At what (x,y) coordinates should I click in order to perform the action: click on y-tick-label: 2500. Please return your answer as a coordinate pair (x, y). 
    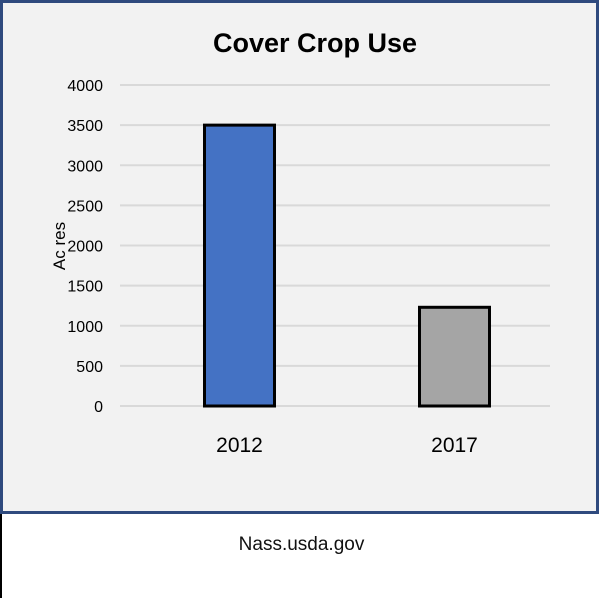
    Looking at the image, I should click on (85, 206).